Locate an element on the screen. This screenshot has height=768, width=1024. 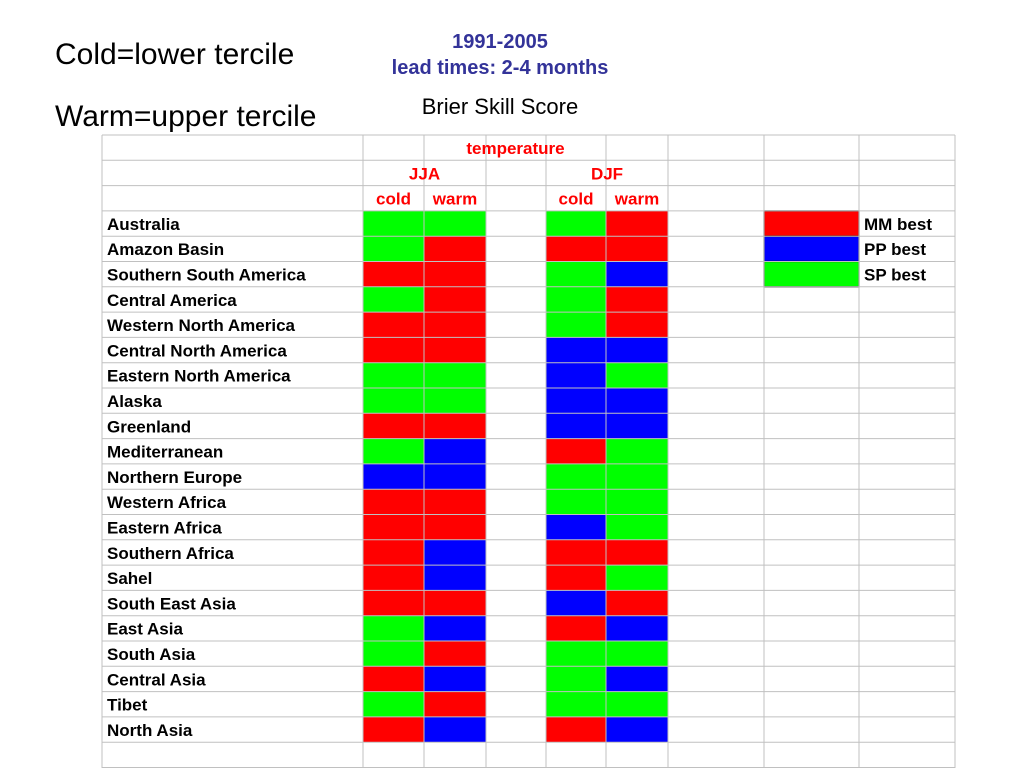
region-label: Southern South America is located at coordinates (206, 275).